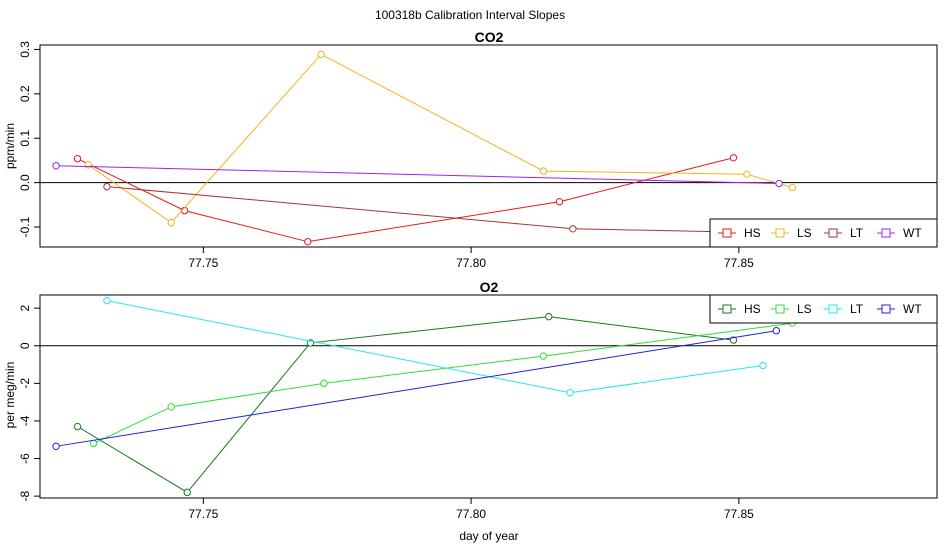  Describe the element at coordinates (857, 309) in the screenshot. I see `o2-legend-label-lt: LT` at that location.